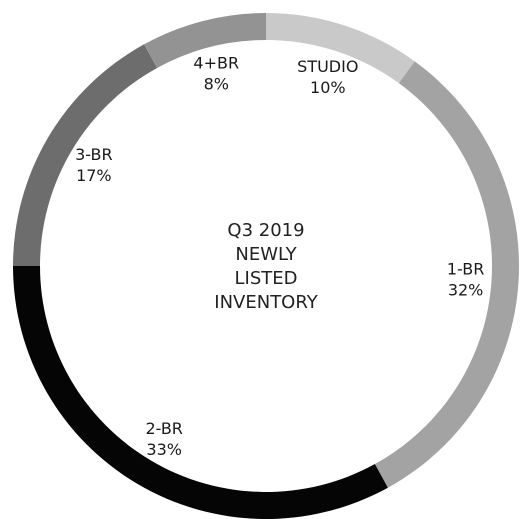  What do you see at coordinates (340, 48) in the screenshot?
I see `slice-studio` at bounding box center [340, 48].